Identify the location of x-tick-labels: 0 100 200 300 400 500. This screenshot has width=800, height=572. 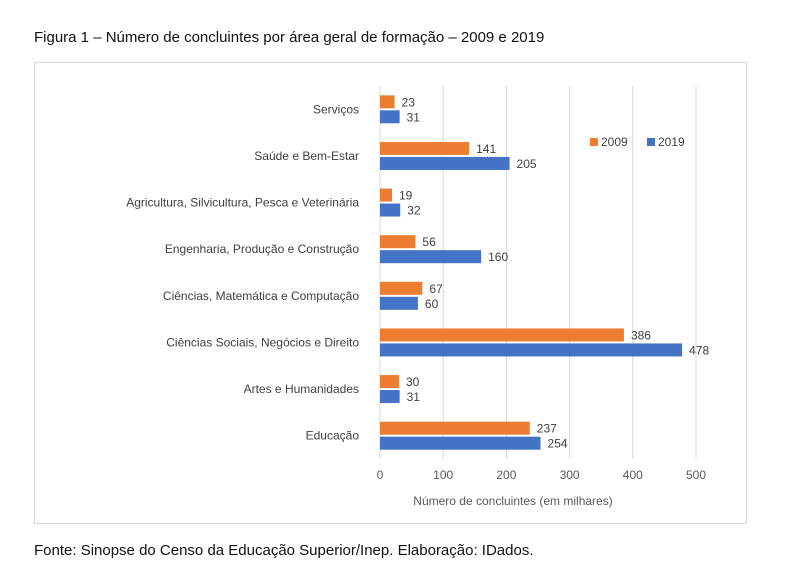
(542, 475).